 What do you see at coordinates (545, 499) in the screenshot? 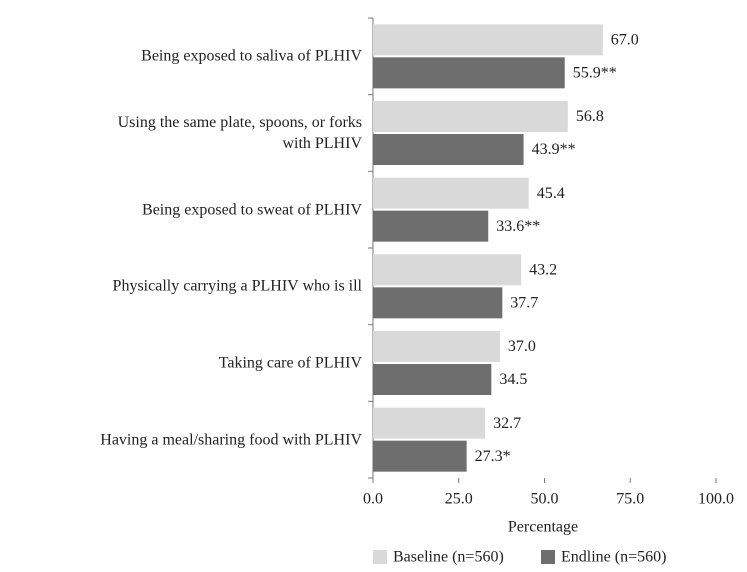
I see `x-tick-label: 50.0` at bounding box center [545, 499].